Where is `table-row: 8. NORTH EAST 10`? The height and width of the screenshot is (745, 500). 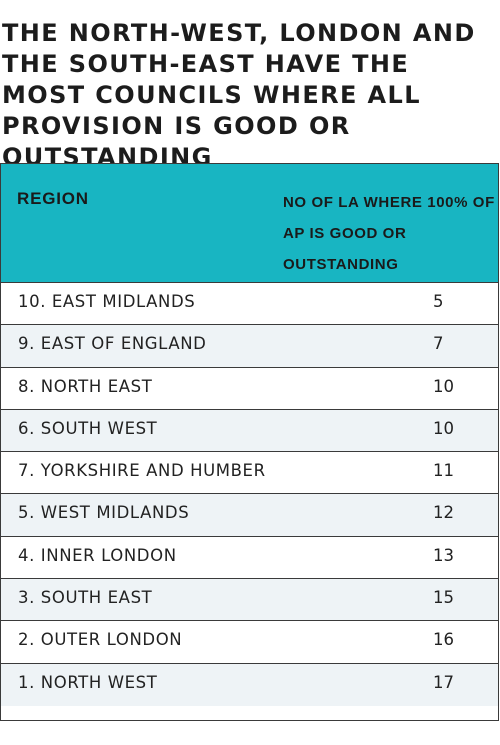
table-row: 8. NORTH EAST 10 is located at coordinates (249, 388).